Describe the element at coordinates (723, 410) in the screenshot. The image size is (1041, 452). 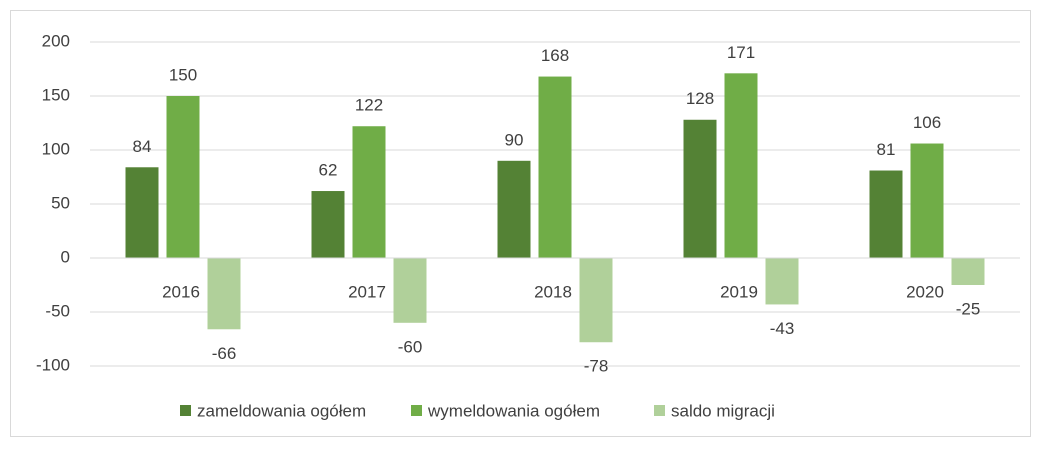
I see `legend-label: saldo migracji` at that location.